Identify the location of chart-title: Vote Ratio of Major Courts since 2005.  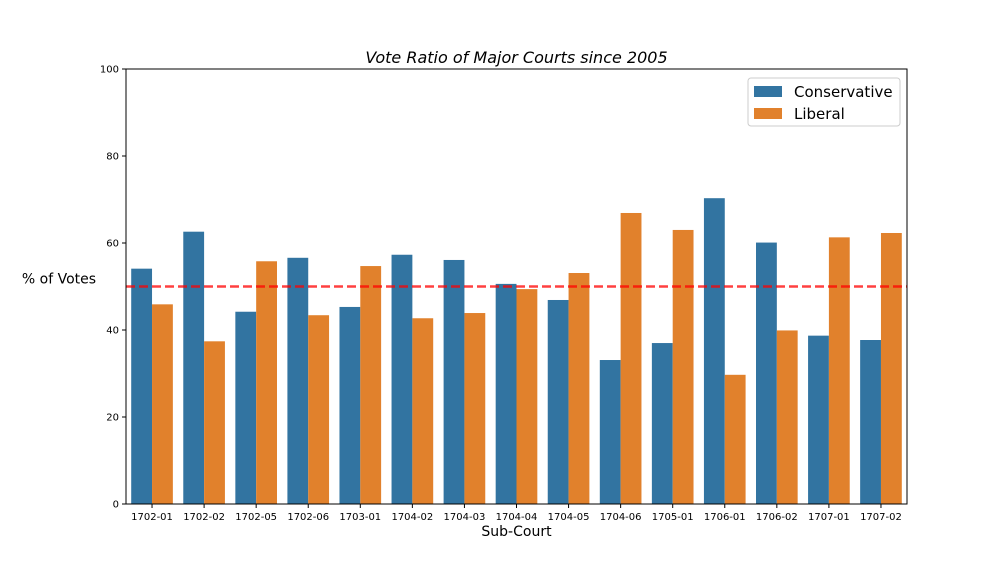
(516, 57).